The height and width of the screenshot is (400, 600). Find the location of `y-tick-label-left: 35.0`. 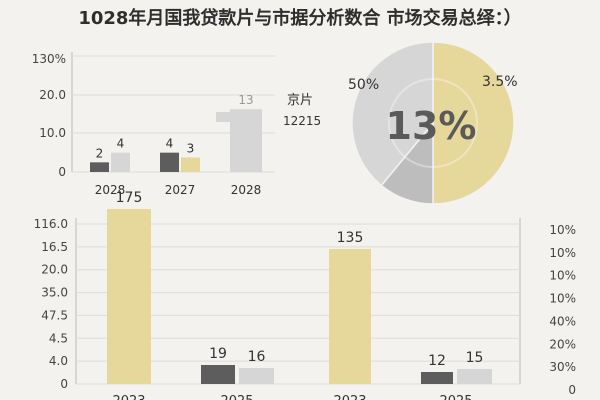

y-tick-label-left: 35.0 is located at coordinates (54, 293).